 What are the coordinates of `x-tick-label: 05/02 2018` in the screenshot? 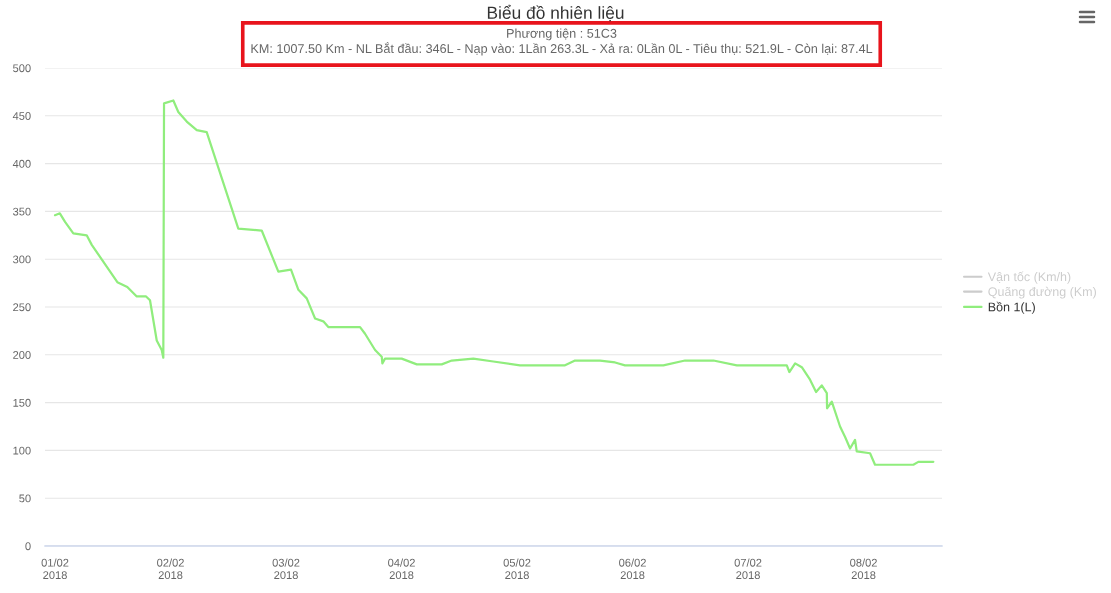 It's located at (517, 569).